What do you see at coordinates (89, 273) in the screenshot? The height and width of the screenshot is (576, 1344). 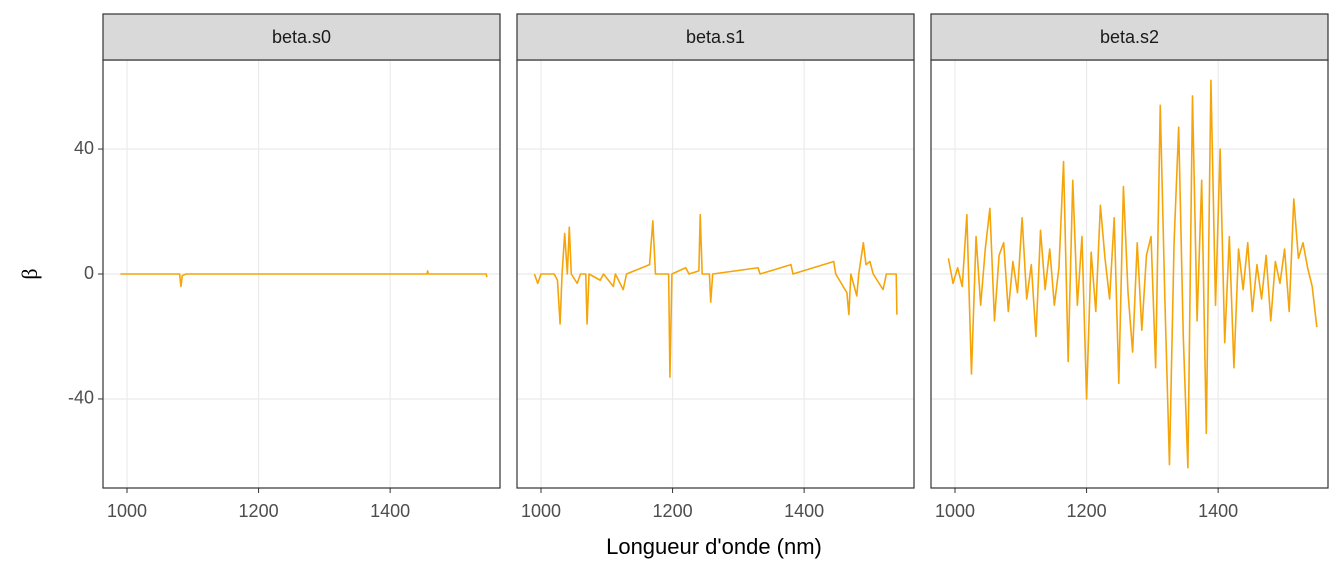 I see `y-tick-label: 0` at bounding box center [89, 273].